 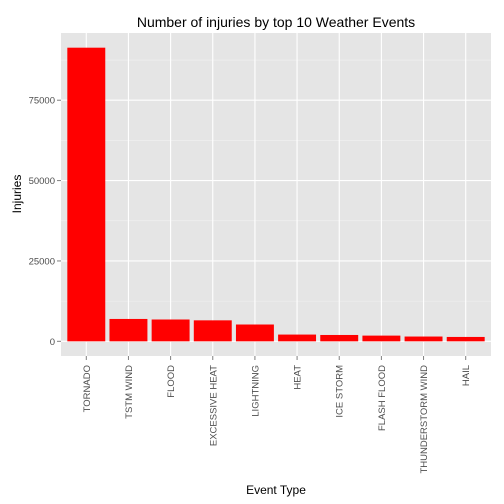 What do you see at coordinates (42, 181) in the screenshot?
I see `y-tick-label: 50000` at bounding box center [42, 181].